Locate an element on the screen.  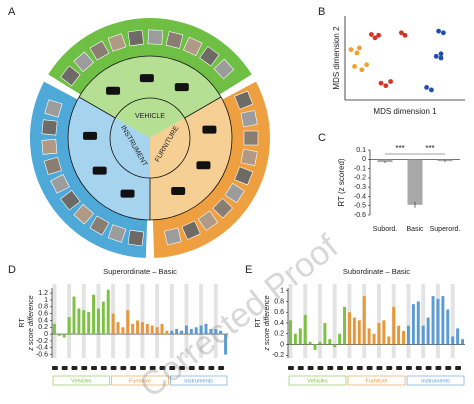
y-tick-label: -0.6 is located at coordinates (360, 215).